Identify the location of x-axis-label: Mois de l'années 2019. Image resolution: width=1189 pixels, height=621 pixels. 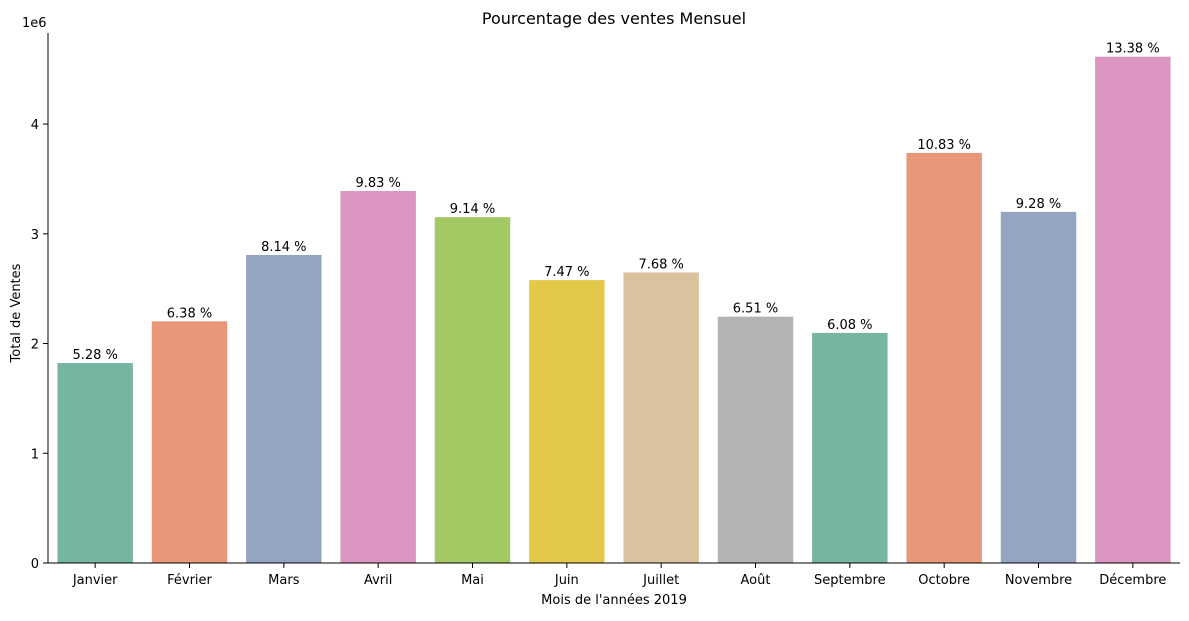
(614, 600).